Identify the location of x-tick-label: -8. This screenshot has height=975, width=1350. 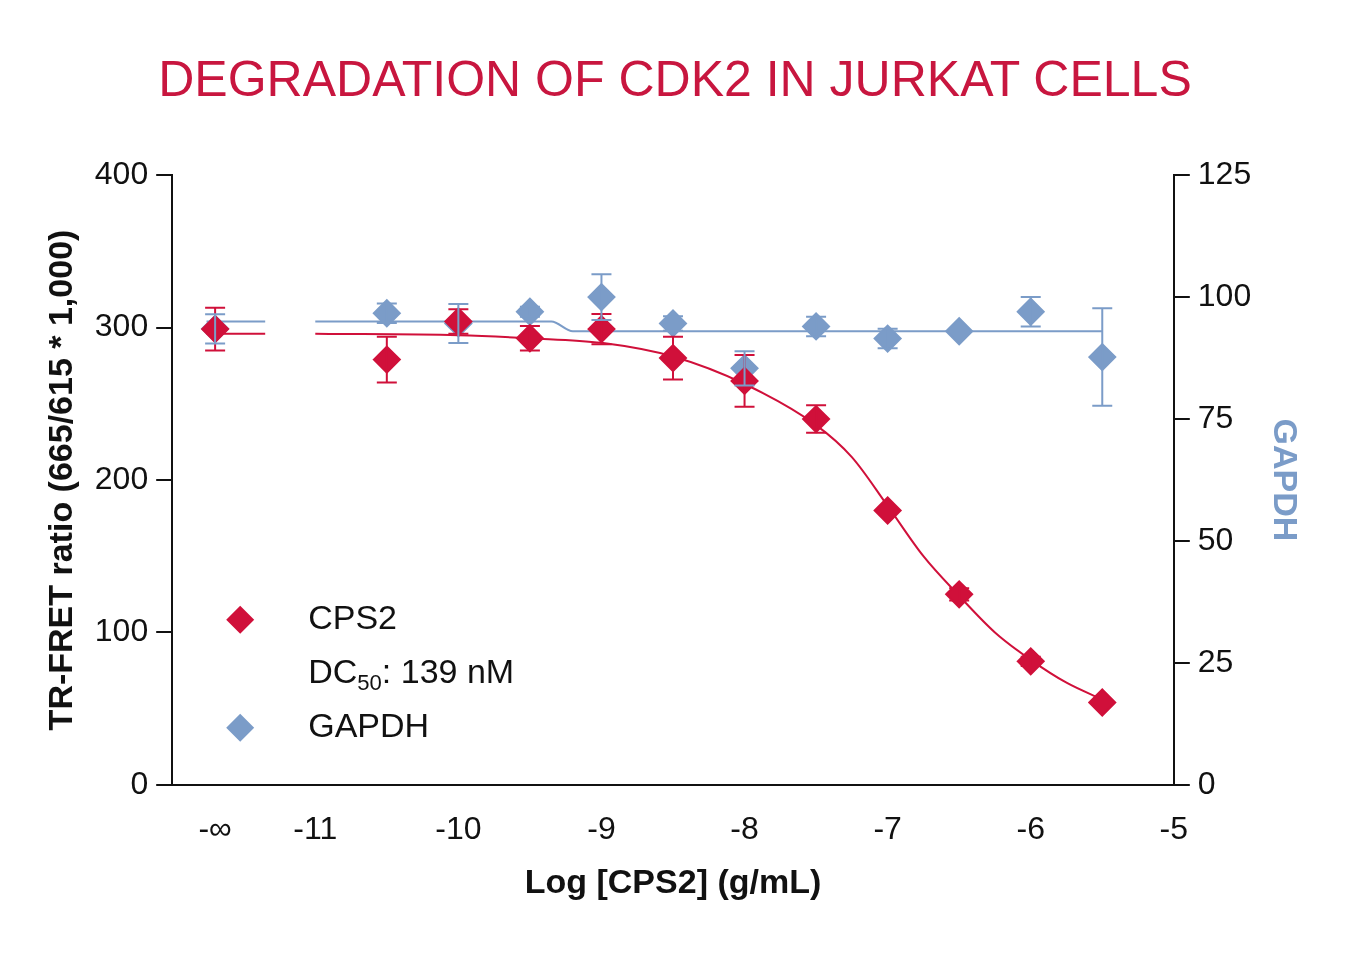
(744, 827).